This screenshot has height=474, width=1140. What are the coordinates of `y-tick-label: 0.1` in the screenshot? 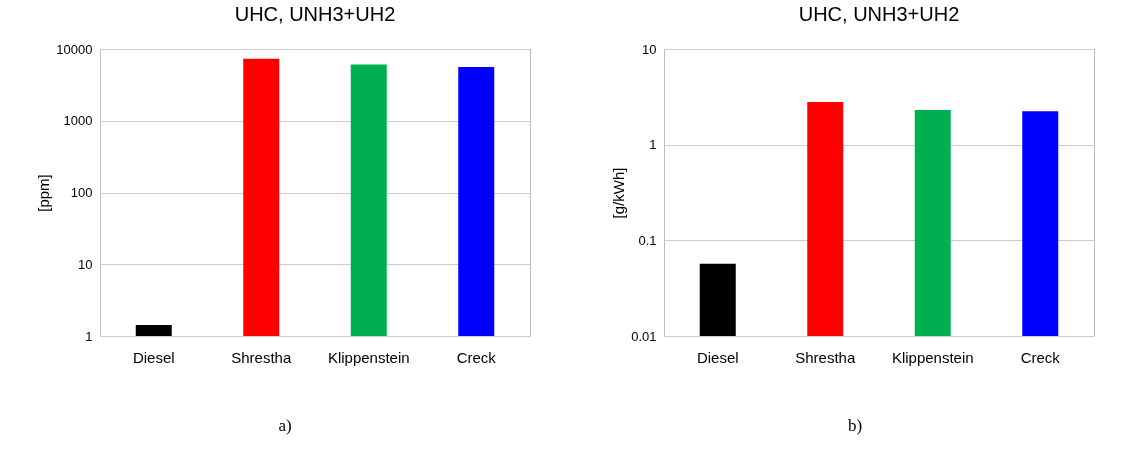 It's located at (647, 240).